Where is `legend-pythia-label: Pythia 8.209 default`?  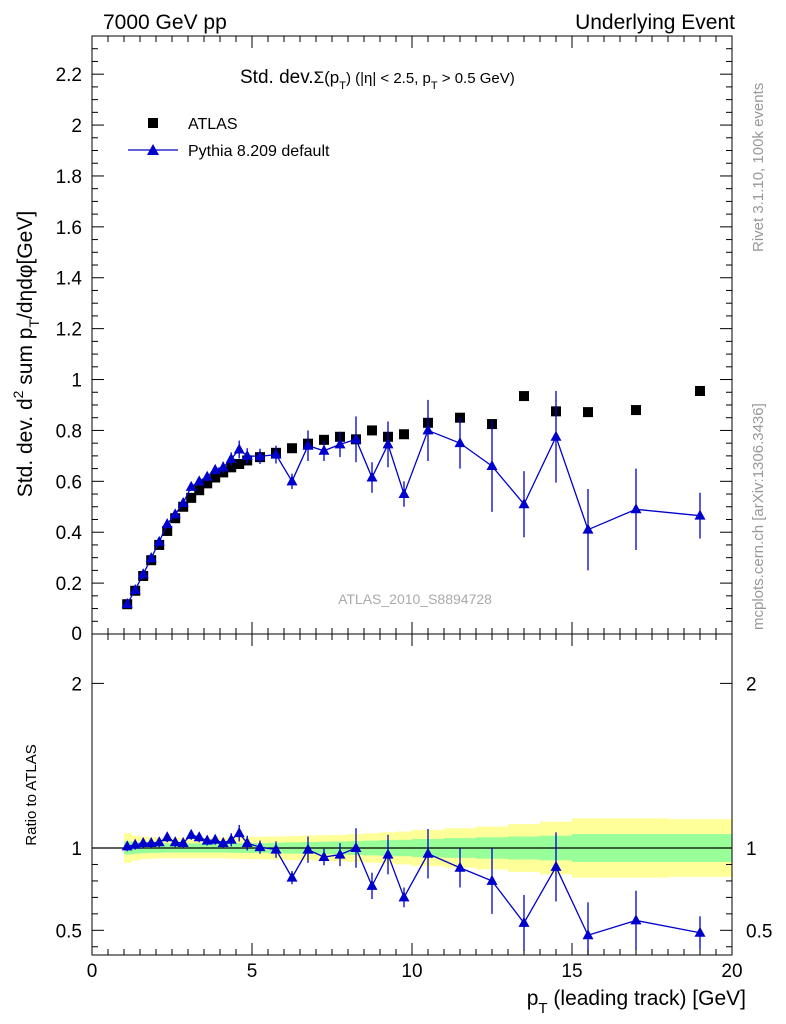
legend-pythia-label: Pythia 8.209 default is located at coordinates (259, 151).